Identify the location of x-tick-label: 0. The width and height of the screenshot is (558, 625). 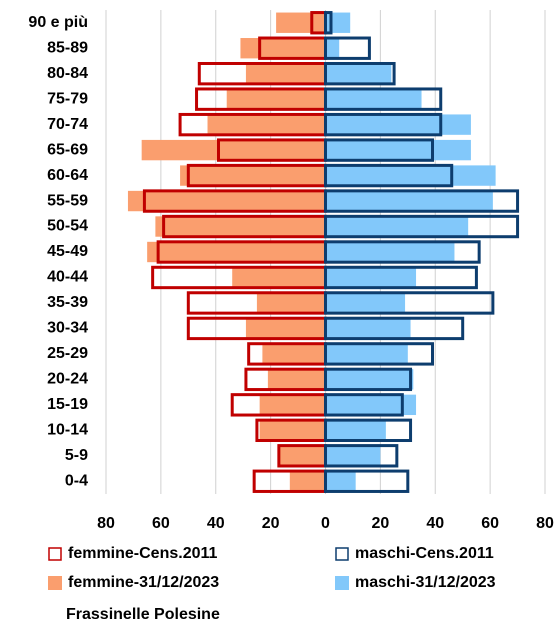
(325, 523).